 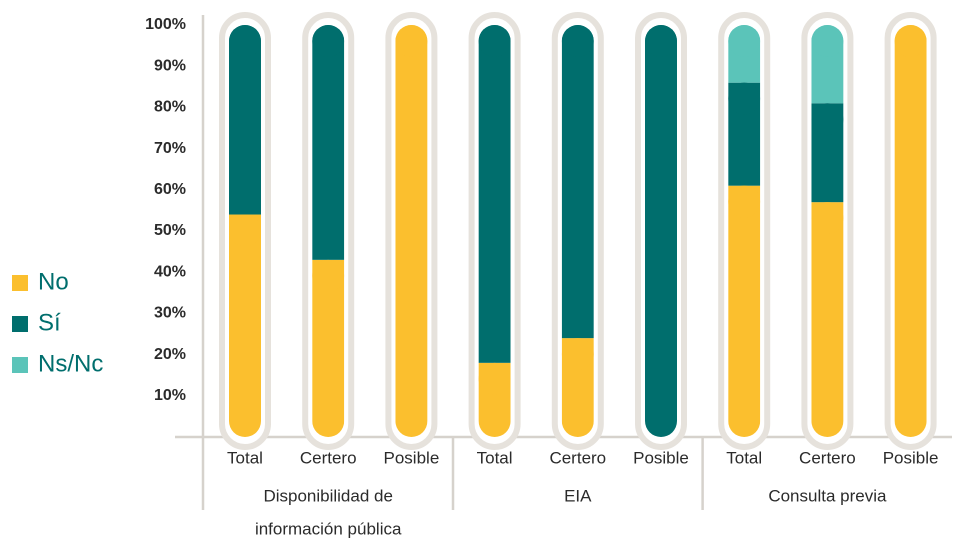 I want to click on y-tick-label: 30%, so click(x=170, y=313).